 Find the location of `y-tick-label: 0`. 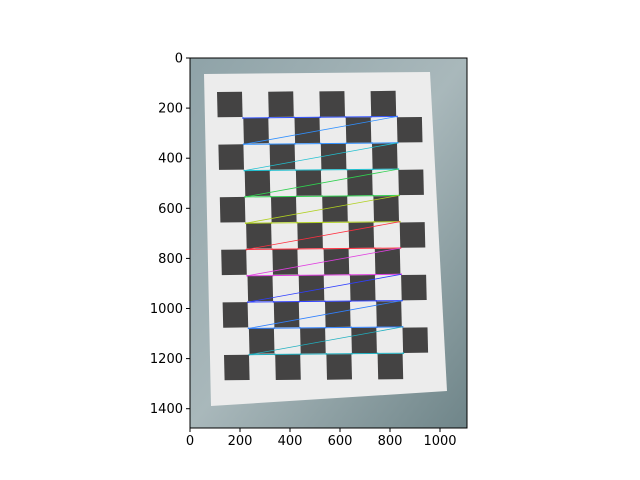

y-tick-label: 0 is located at coordinates (179, 59).